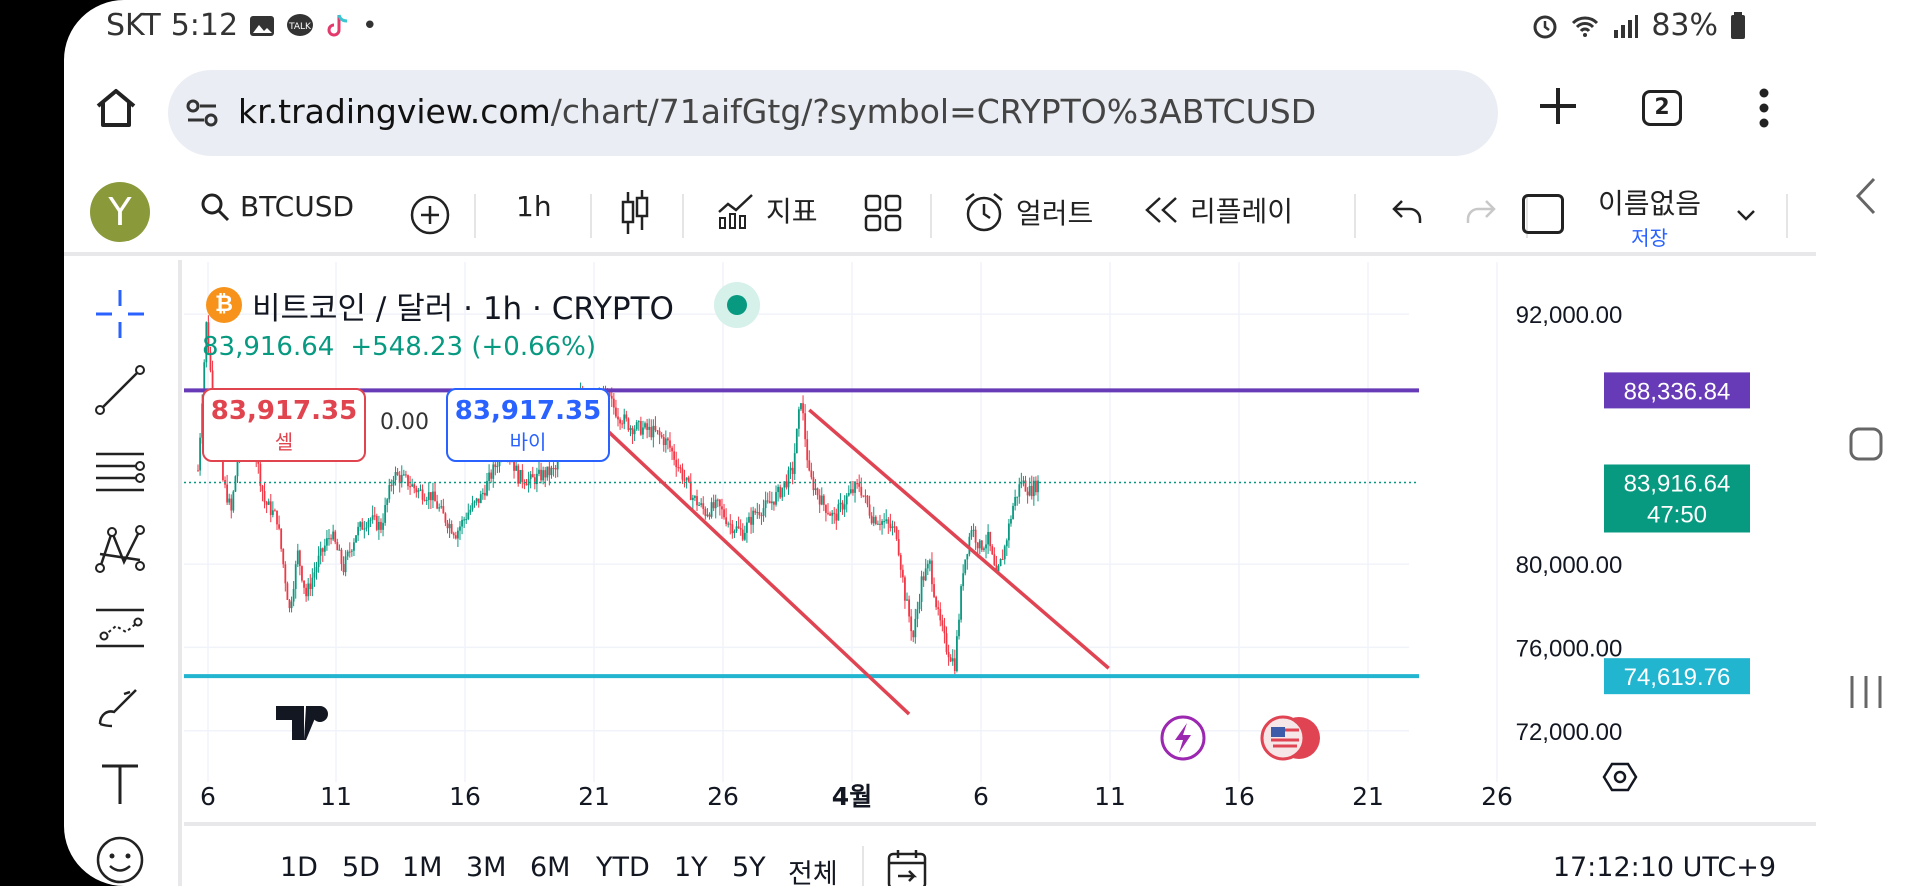 This screenshot has height=886, width=1920. I want to click on flag-stripes, so click(1285, 738).